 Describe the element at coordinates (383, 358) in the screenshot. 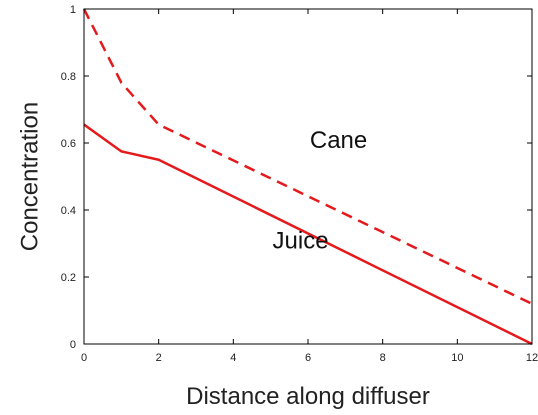

I see `x-tick-label: 8` at that location.